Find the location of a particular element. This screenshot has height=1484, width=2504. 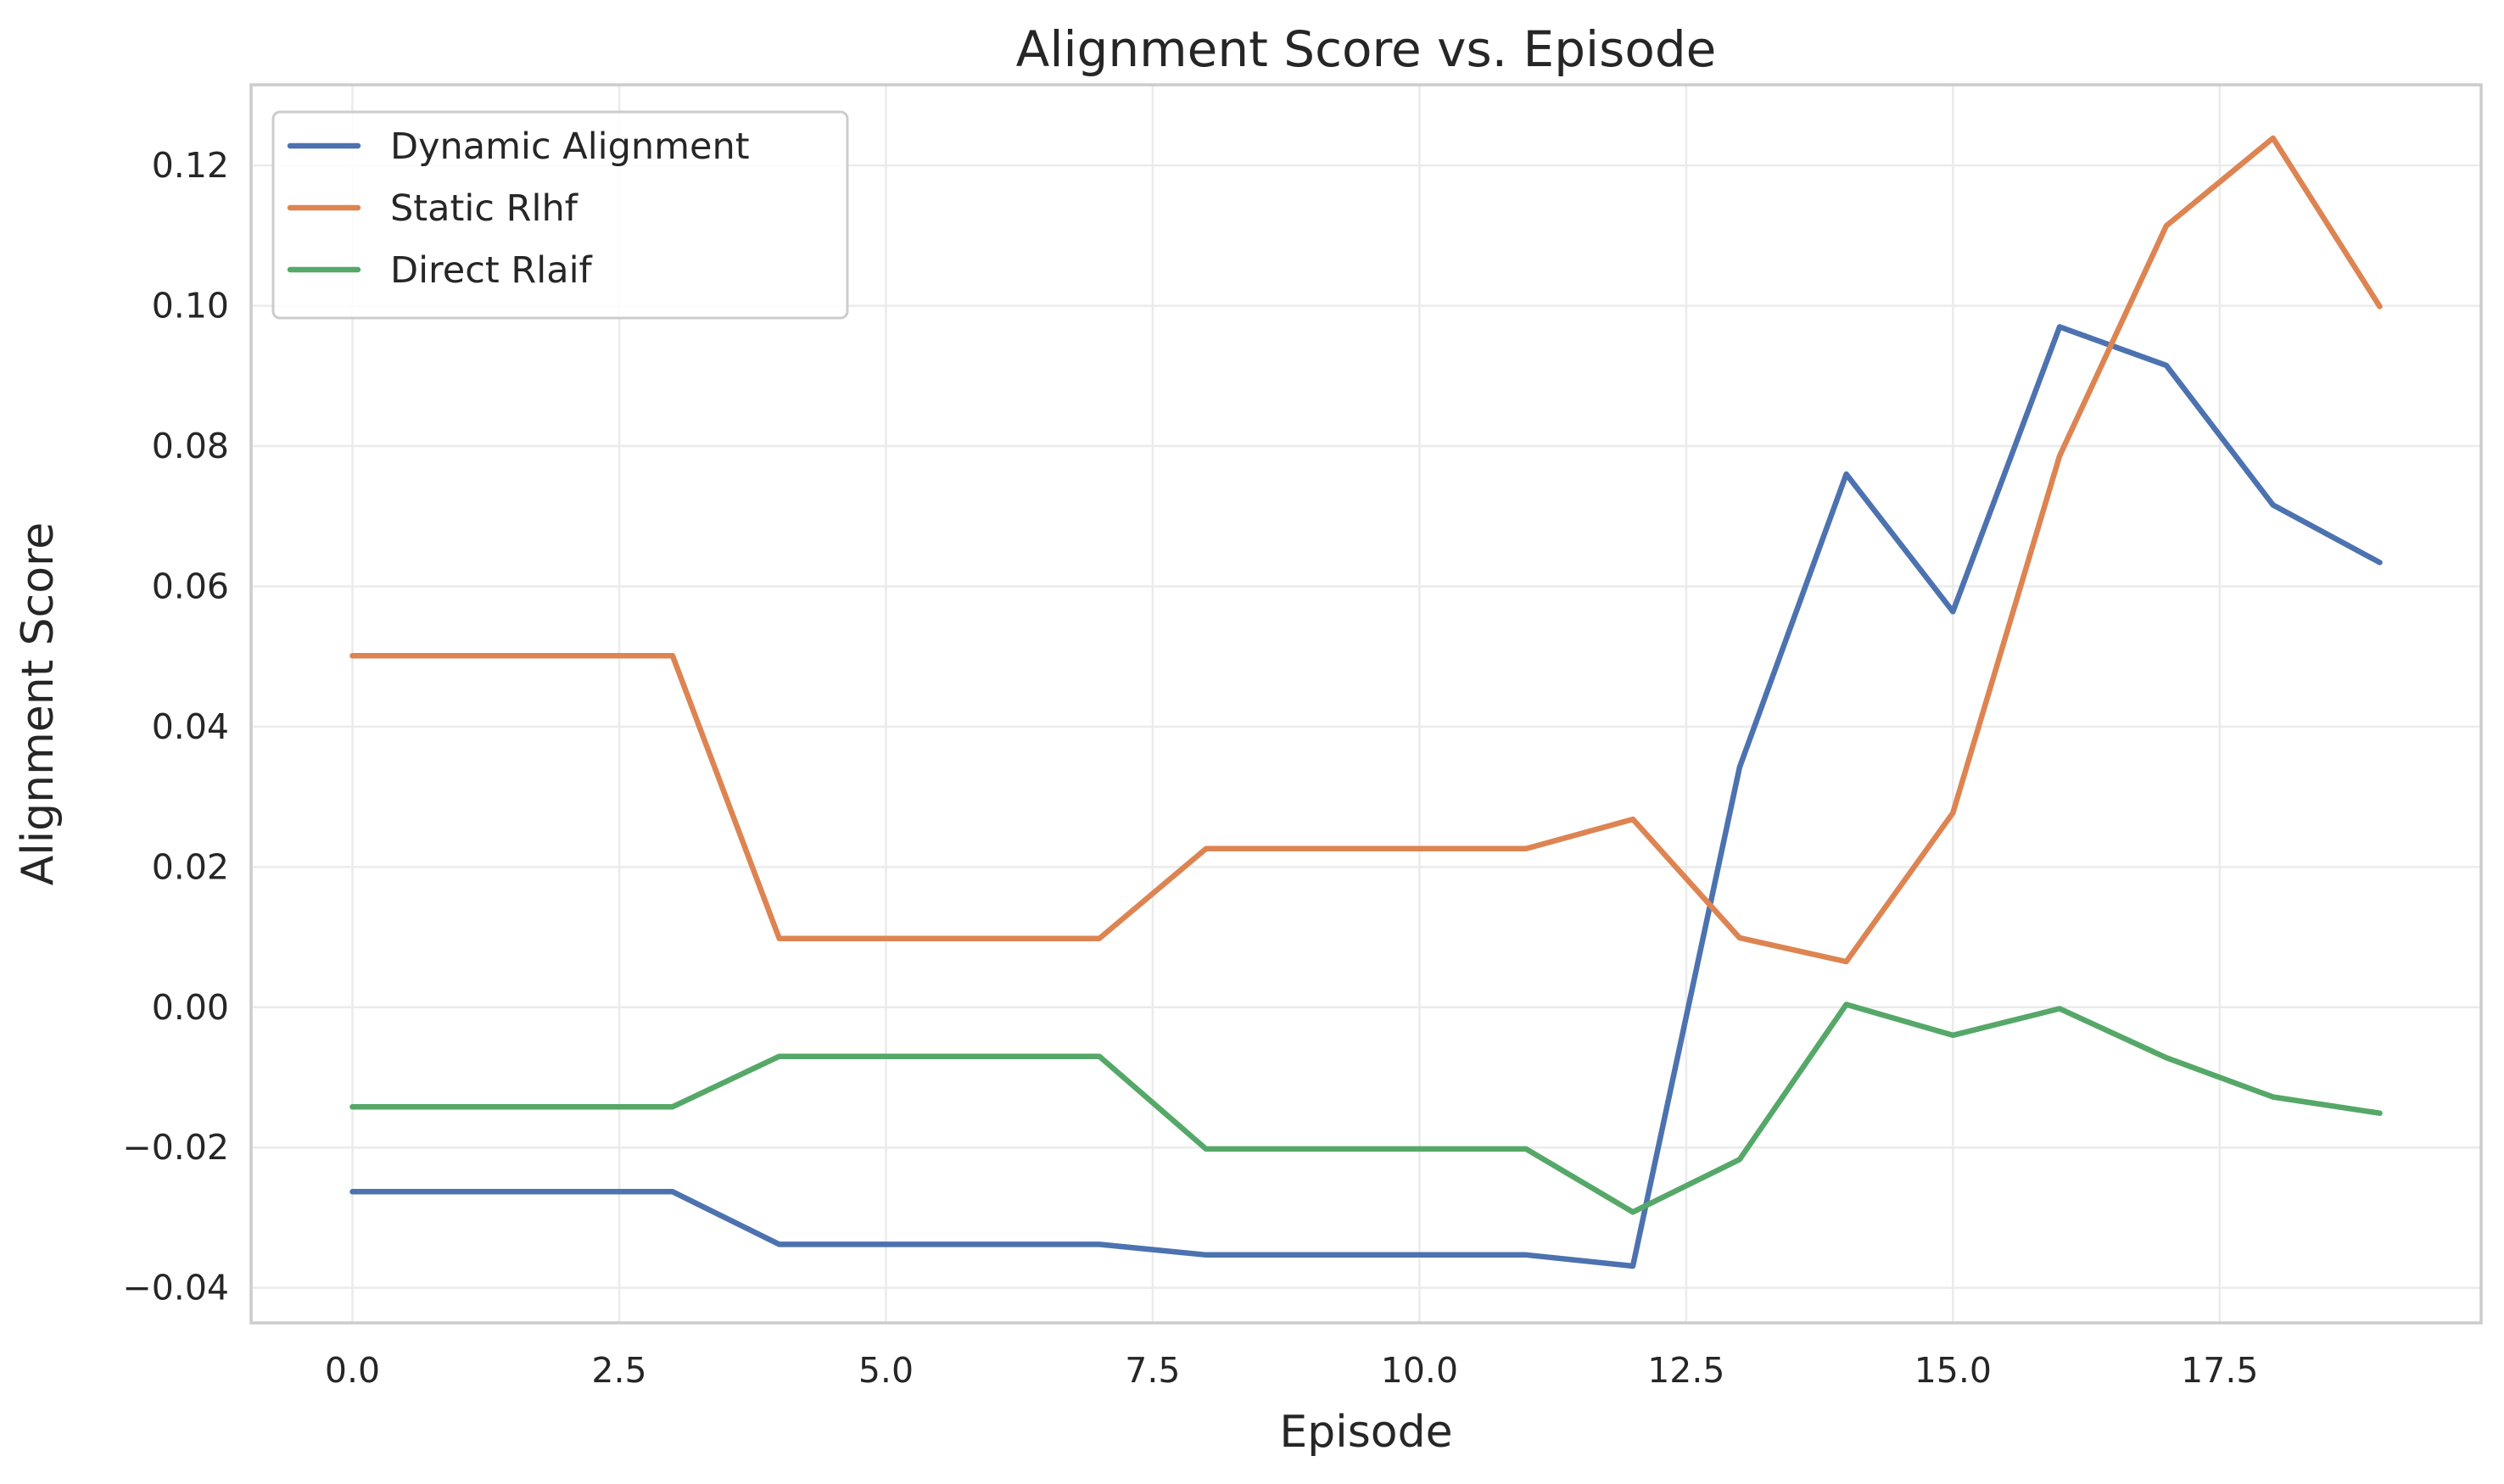

series-line-direct-rlaif is located at coordinates (1366, 1108).